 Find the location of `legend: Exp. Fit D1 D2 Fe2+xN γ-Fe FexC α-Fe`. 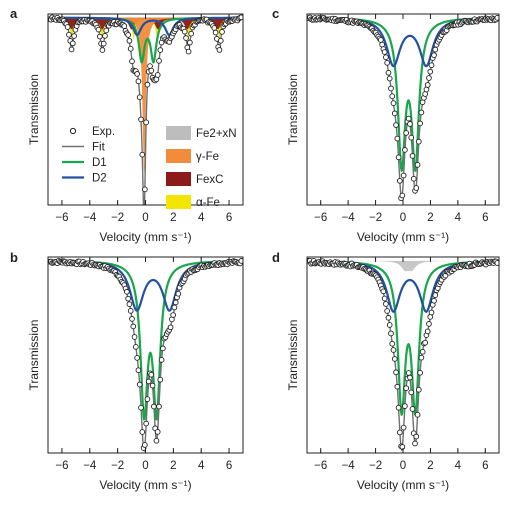

legend: Exp. Fit D1 D2 Fe2+xN γ-Fe FexC α-Fe is located at coordinates (149, 167).